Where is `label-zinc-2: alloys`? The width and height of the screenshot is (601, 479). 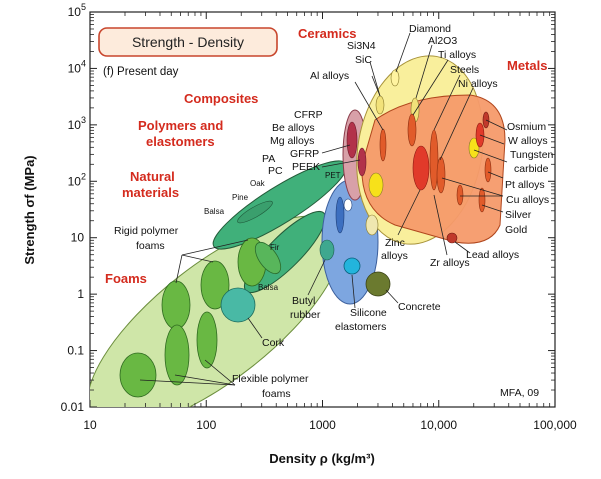 label-zinc-2: alloys is located at coordinates (394, 256).